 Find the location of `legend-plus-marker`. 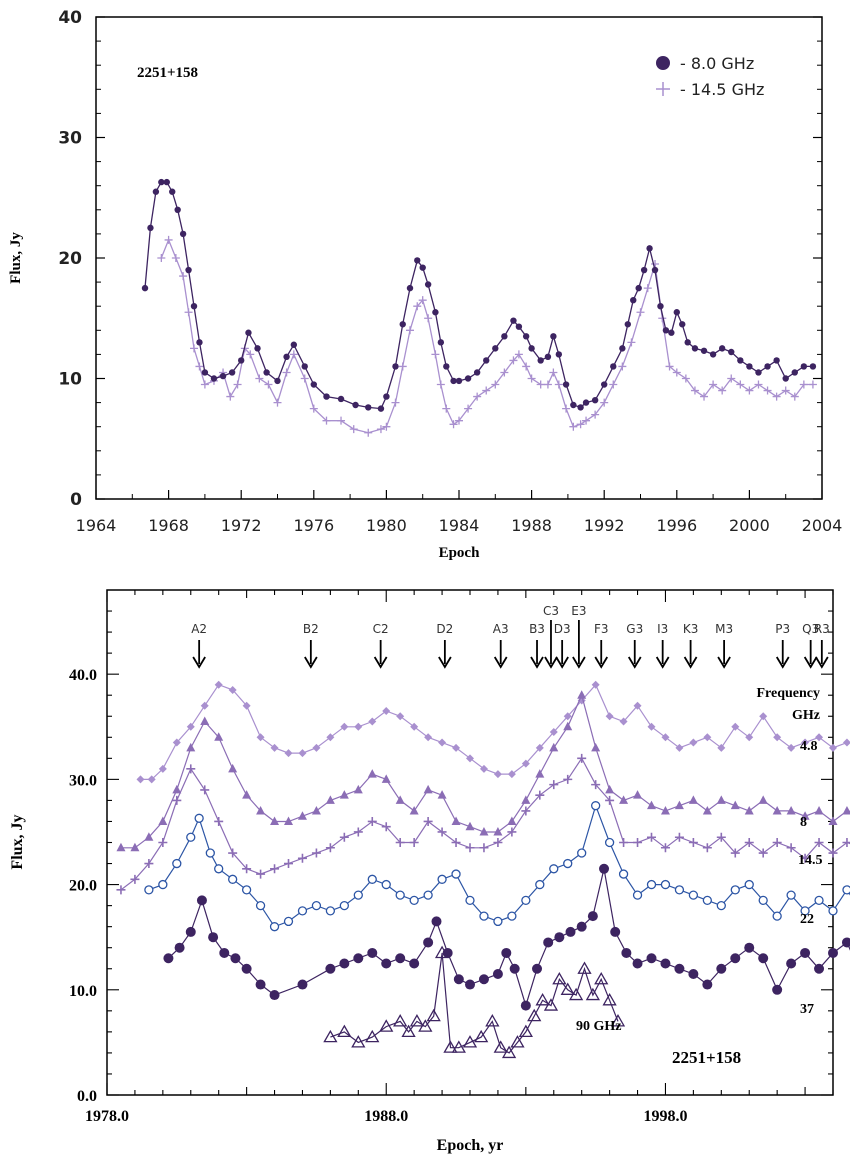

legend-plus-marker is located at coordinates (663, 89).